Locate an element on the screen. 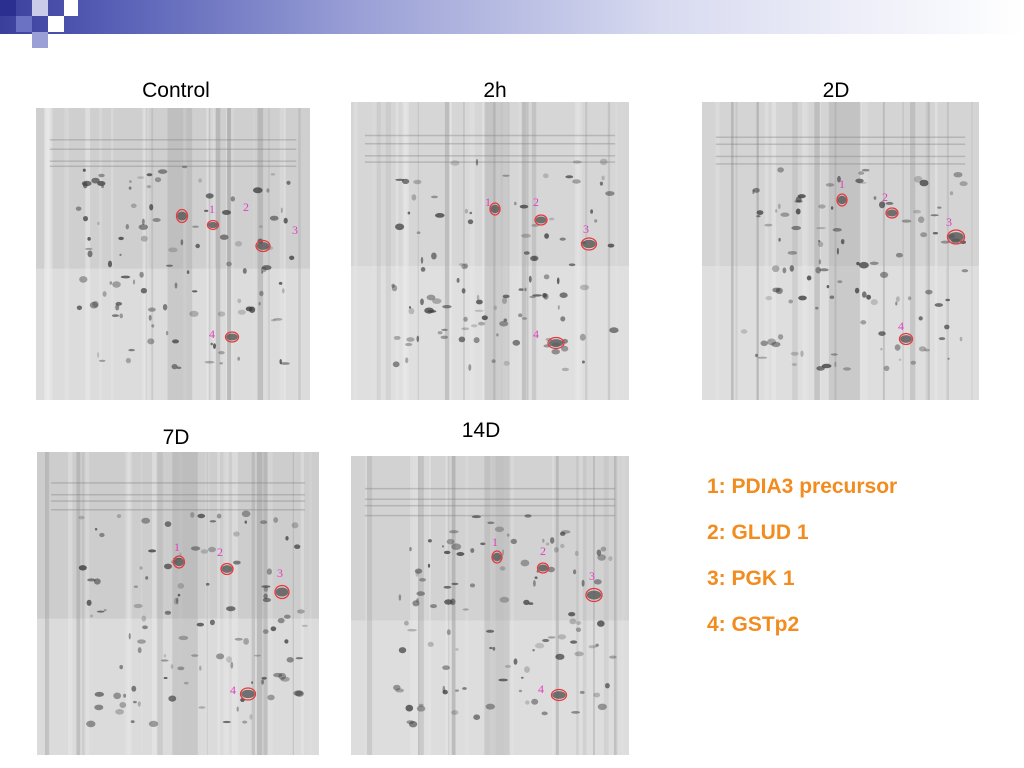 This screenshot has width=1024, height=768. gel-image-2h: 1 2 3 4 is located at coordinates (490, 251).